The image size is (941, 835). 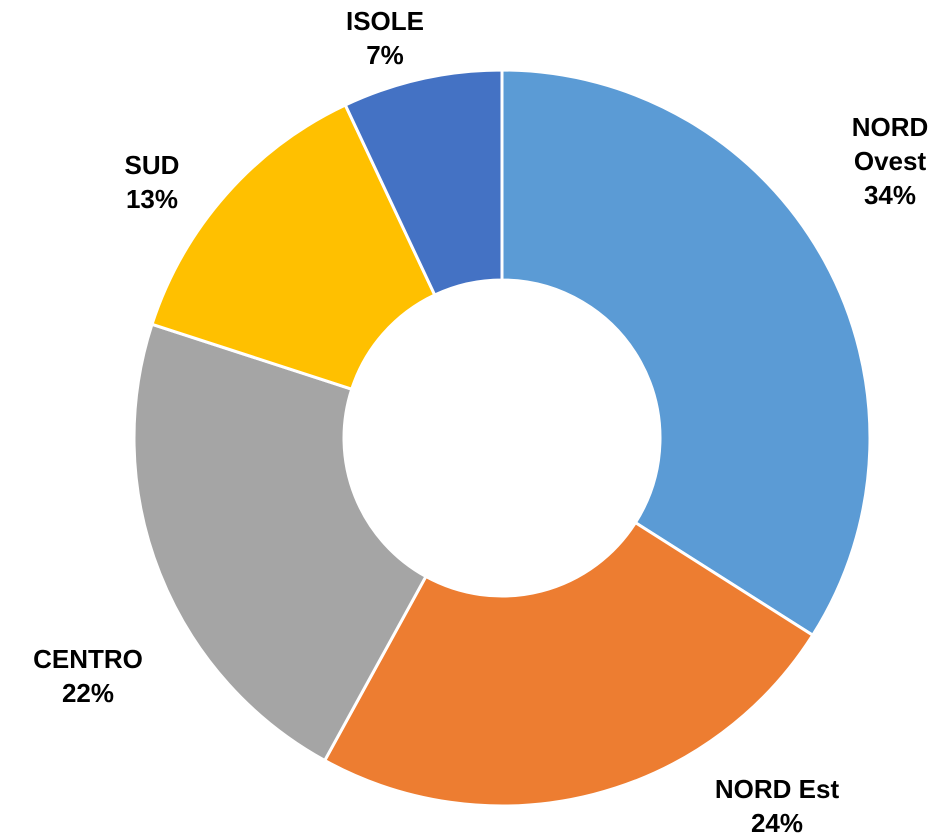 I want to click on category-label: CENTRO, so click(x=88, y=659).